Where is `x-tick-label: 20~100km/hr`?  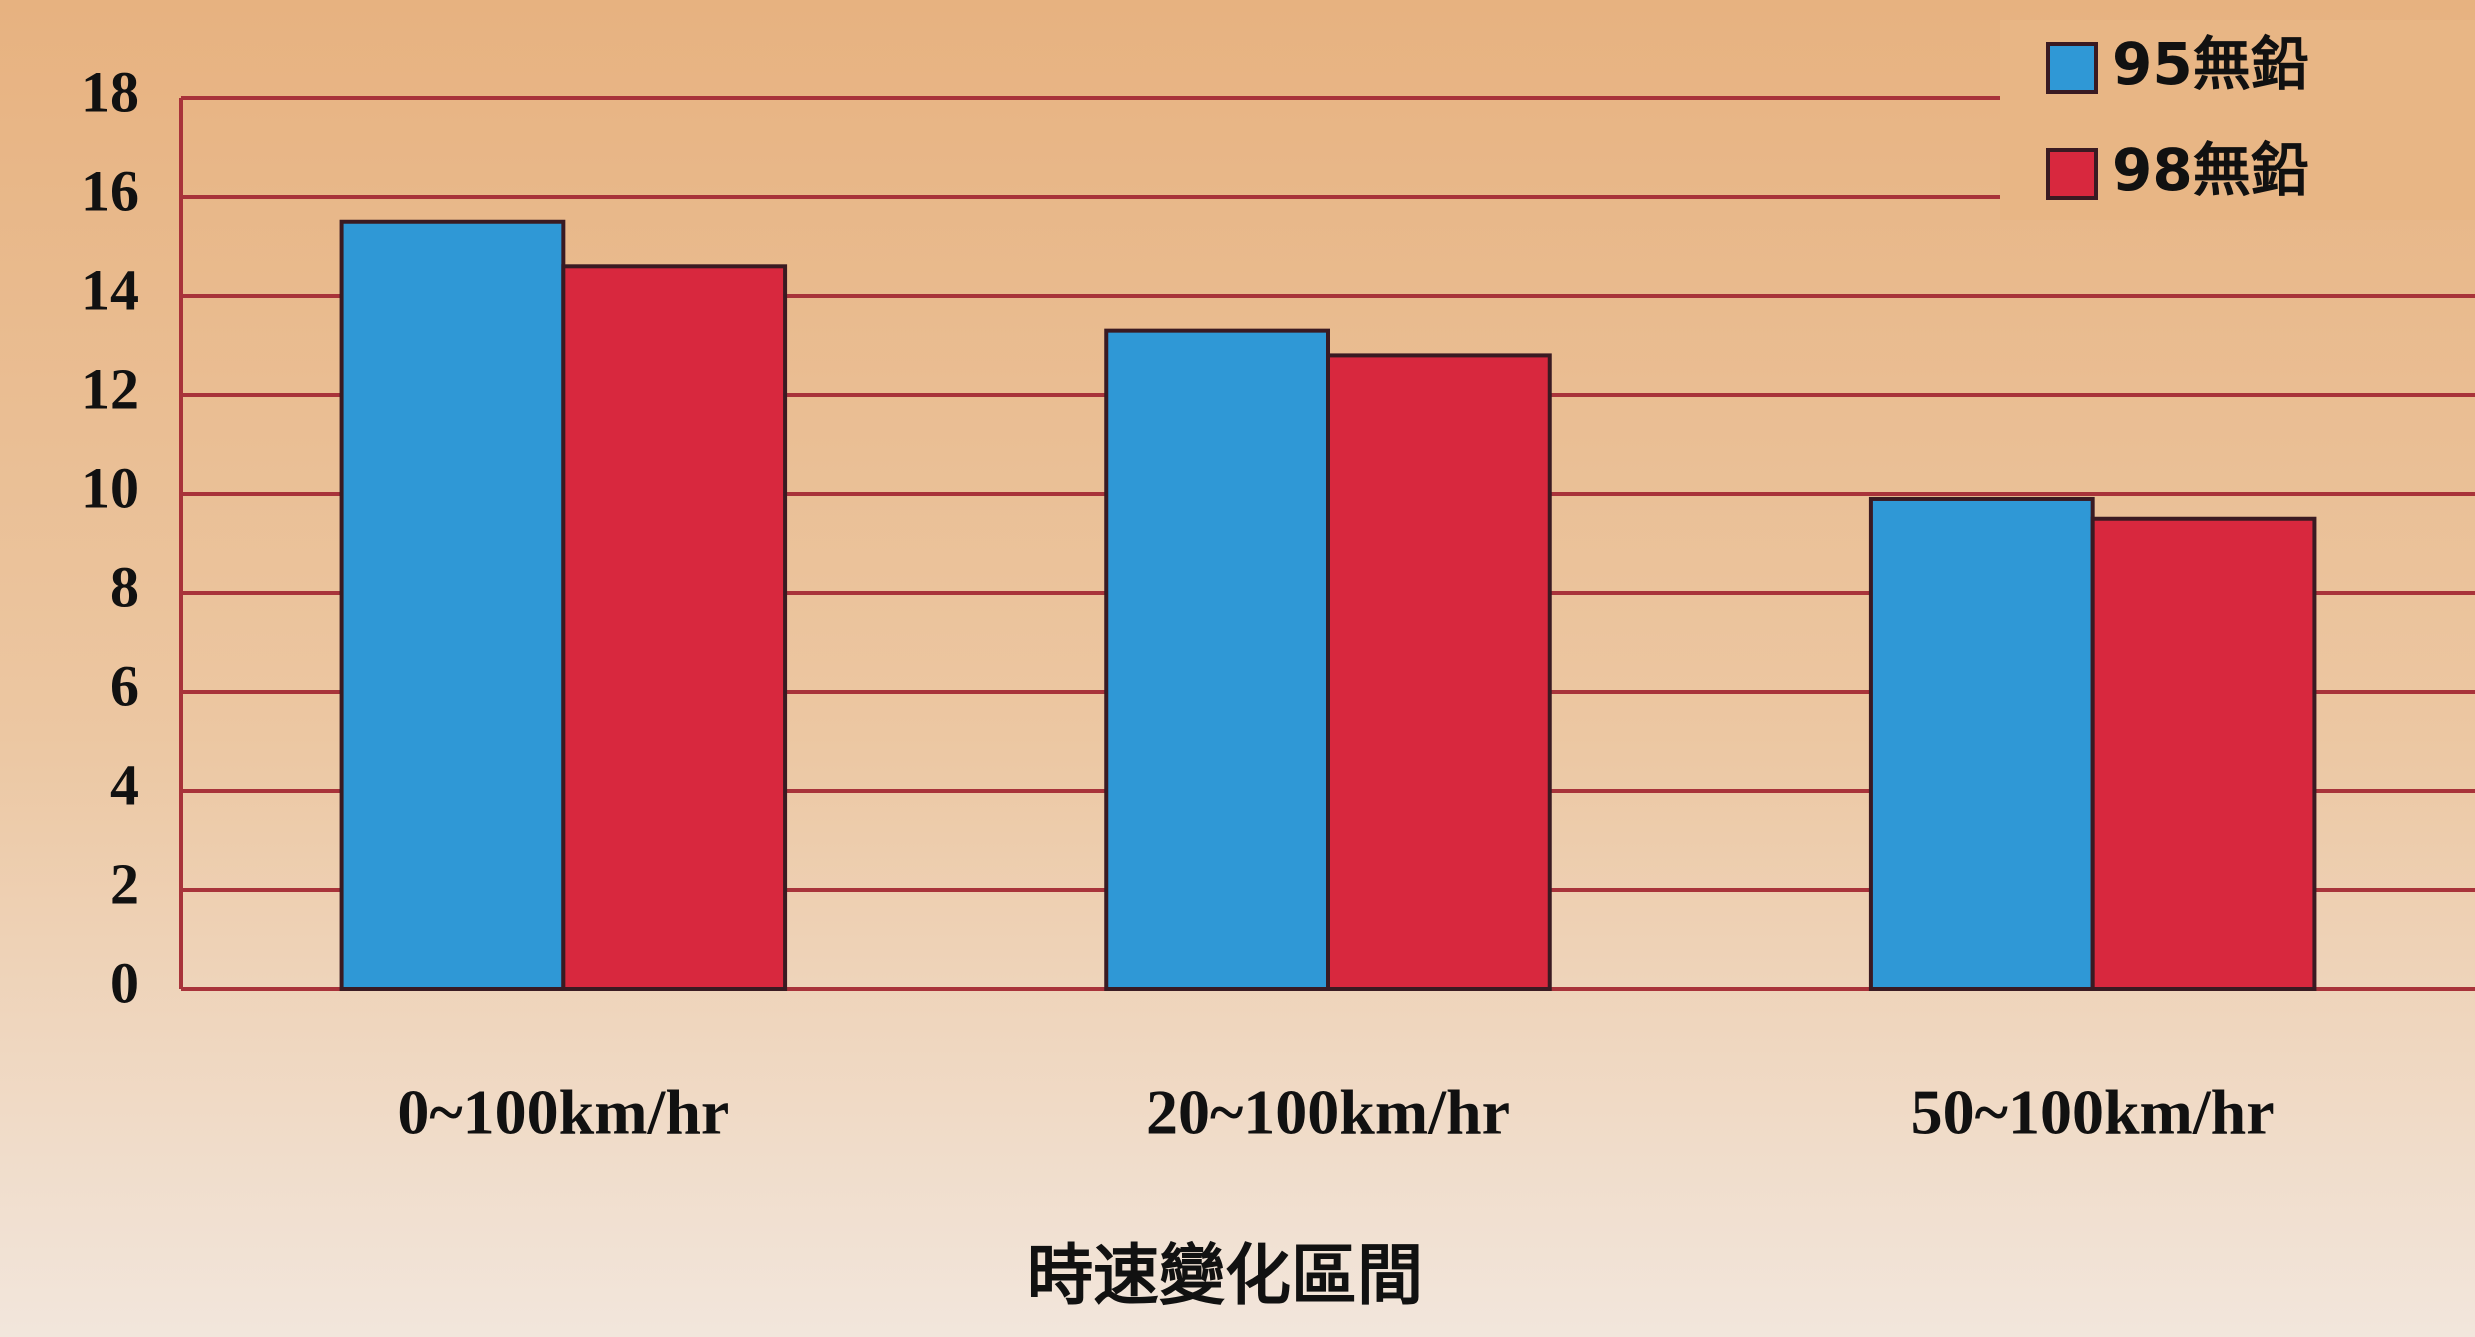
x-tick-label: 20~100km/hr is located at coordinates (1328, 1112).